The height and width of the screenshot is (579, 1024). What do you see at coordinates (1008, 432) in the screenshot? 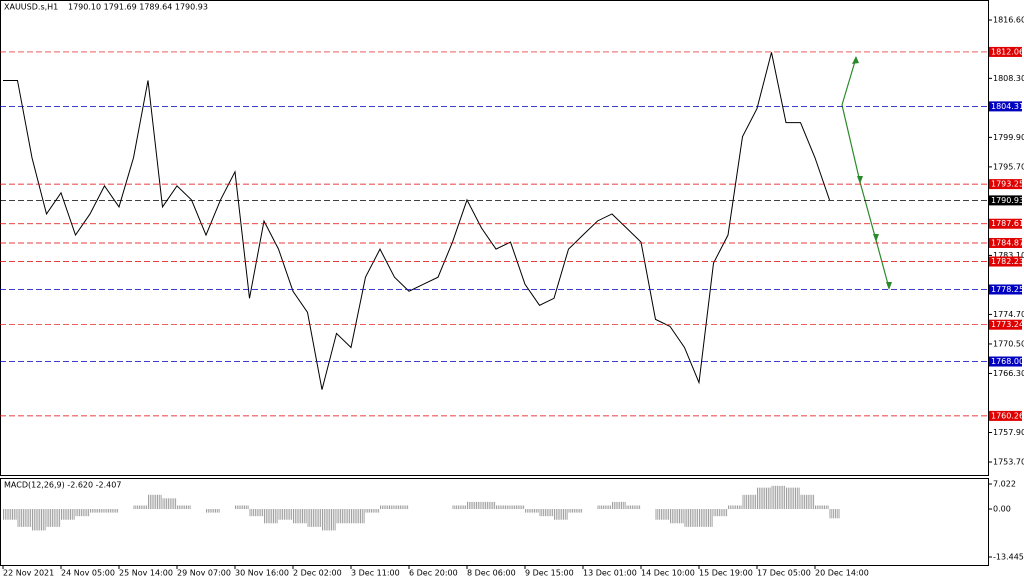
I see `y-tick-label: 1757.90` at bounding box center [1008, 432].